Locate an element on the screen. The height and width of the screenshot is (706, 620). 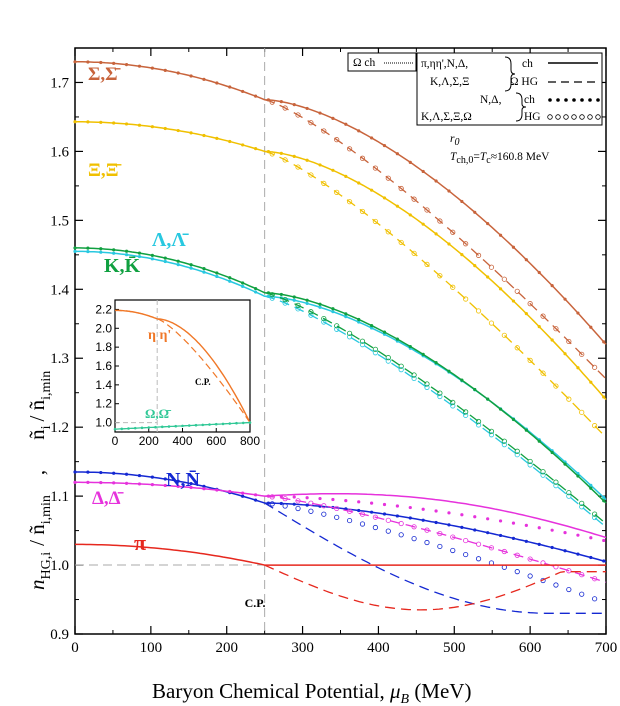
inset-x-tick-label: 800 is located at coordinates (250, 441).